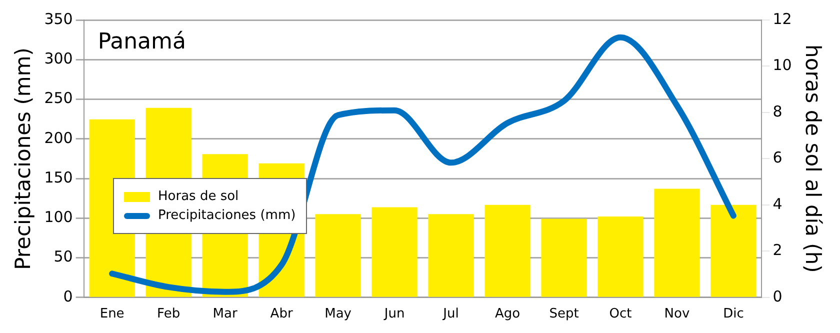 The width and height of the screenshot is (840, 333). What do you see at coordinates (677, 314) in the screenshot?
I see `x-tick-label: Nov` at bounding box center [677, 314].